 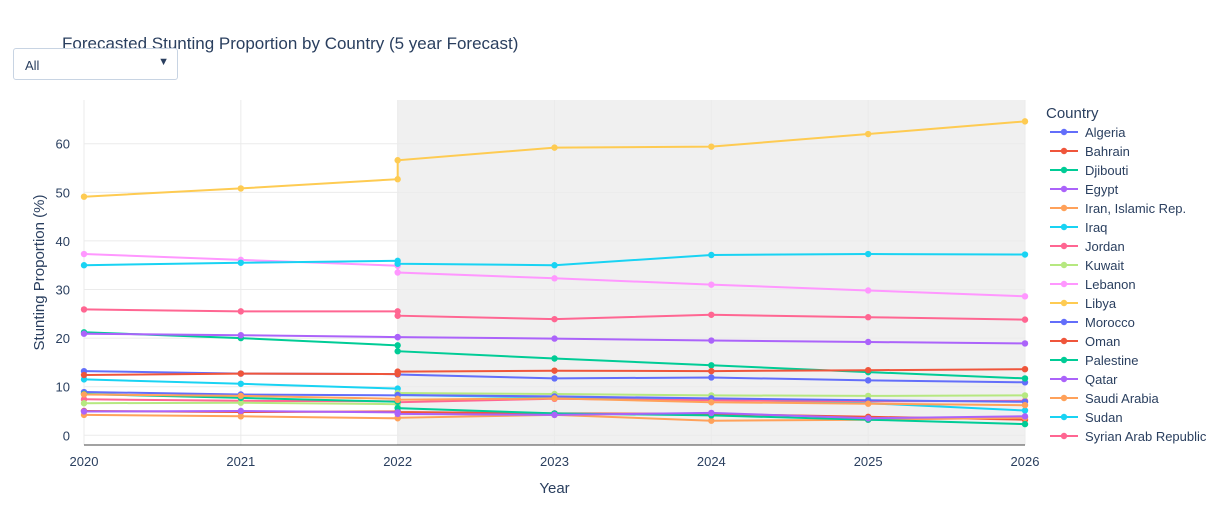 What do you see at coordinates (1085, 341) in the screenshot?
I see `legend-item: Oman` at bounding box center [1085, 341].